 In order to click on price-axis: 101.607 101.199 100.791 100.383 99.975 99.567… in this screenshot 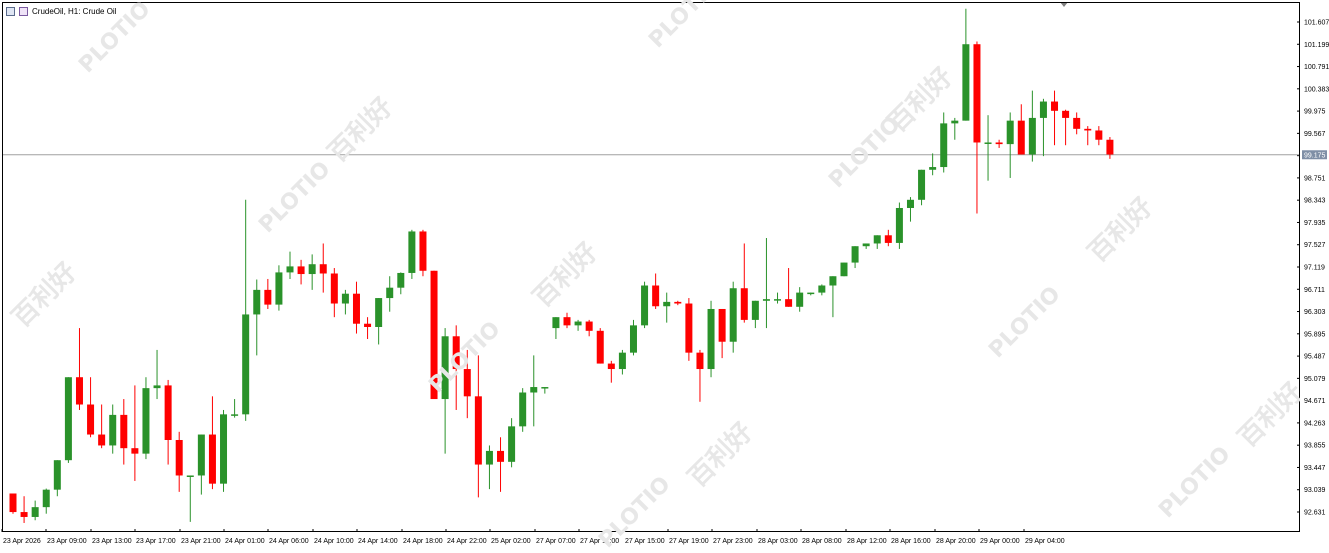, I will do `click(1313, 268)`.